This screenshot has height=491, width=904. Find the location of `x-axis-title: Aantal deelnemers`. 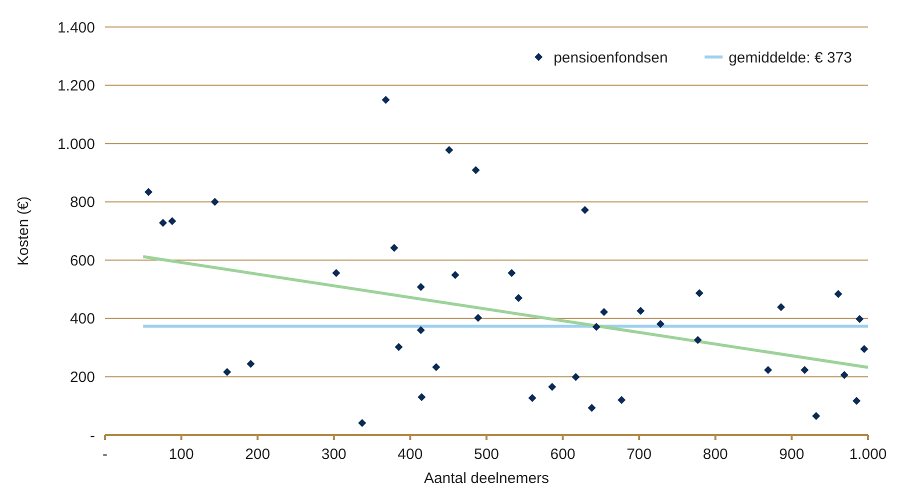

x-axis-title: Aantal deelnemers is located at coordinates (487, 478).